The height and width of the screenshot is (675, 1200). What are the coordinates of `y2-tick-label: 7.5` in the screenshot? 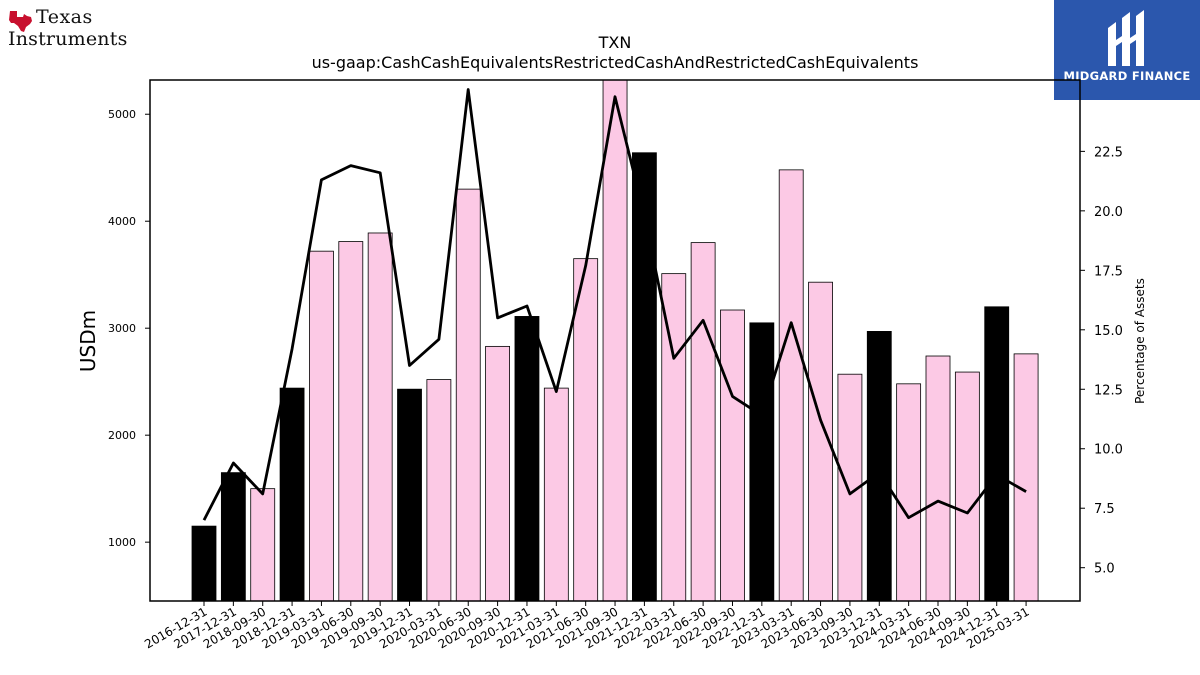 It's located at (1104, 509).